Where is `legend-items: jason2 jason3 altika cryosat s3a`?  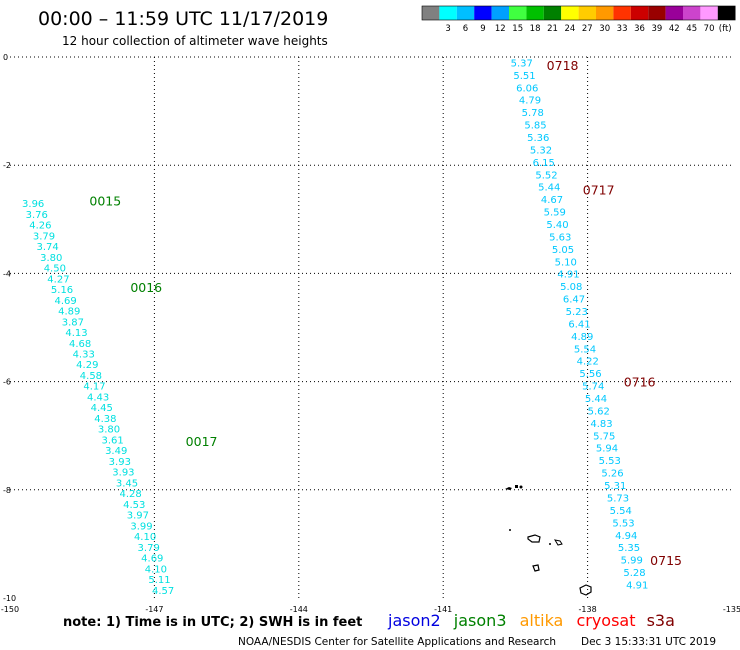 legend-items: jason2 jason3 altika cryosat s3a is located at coordinates (531, 620).